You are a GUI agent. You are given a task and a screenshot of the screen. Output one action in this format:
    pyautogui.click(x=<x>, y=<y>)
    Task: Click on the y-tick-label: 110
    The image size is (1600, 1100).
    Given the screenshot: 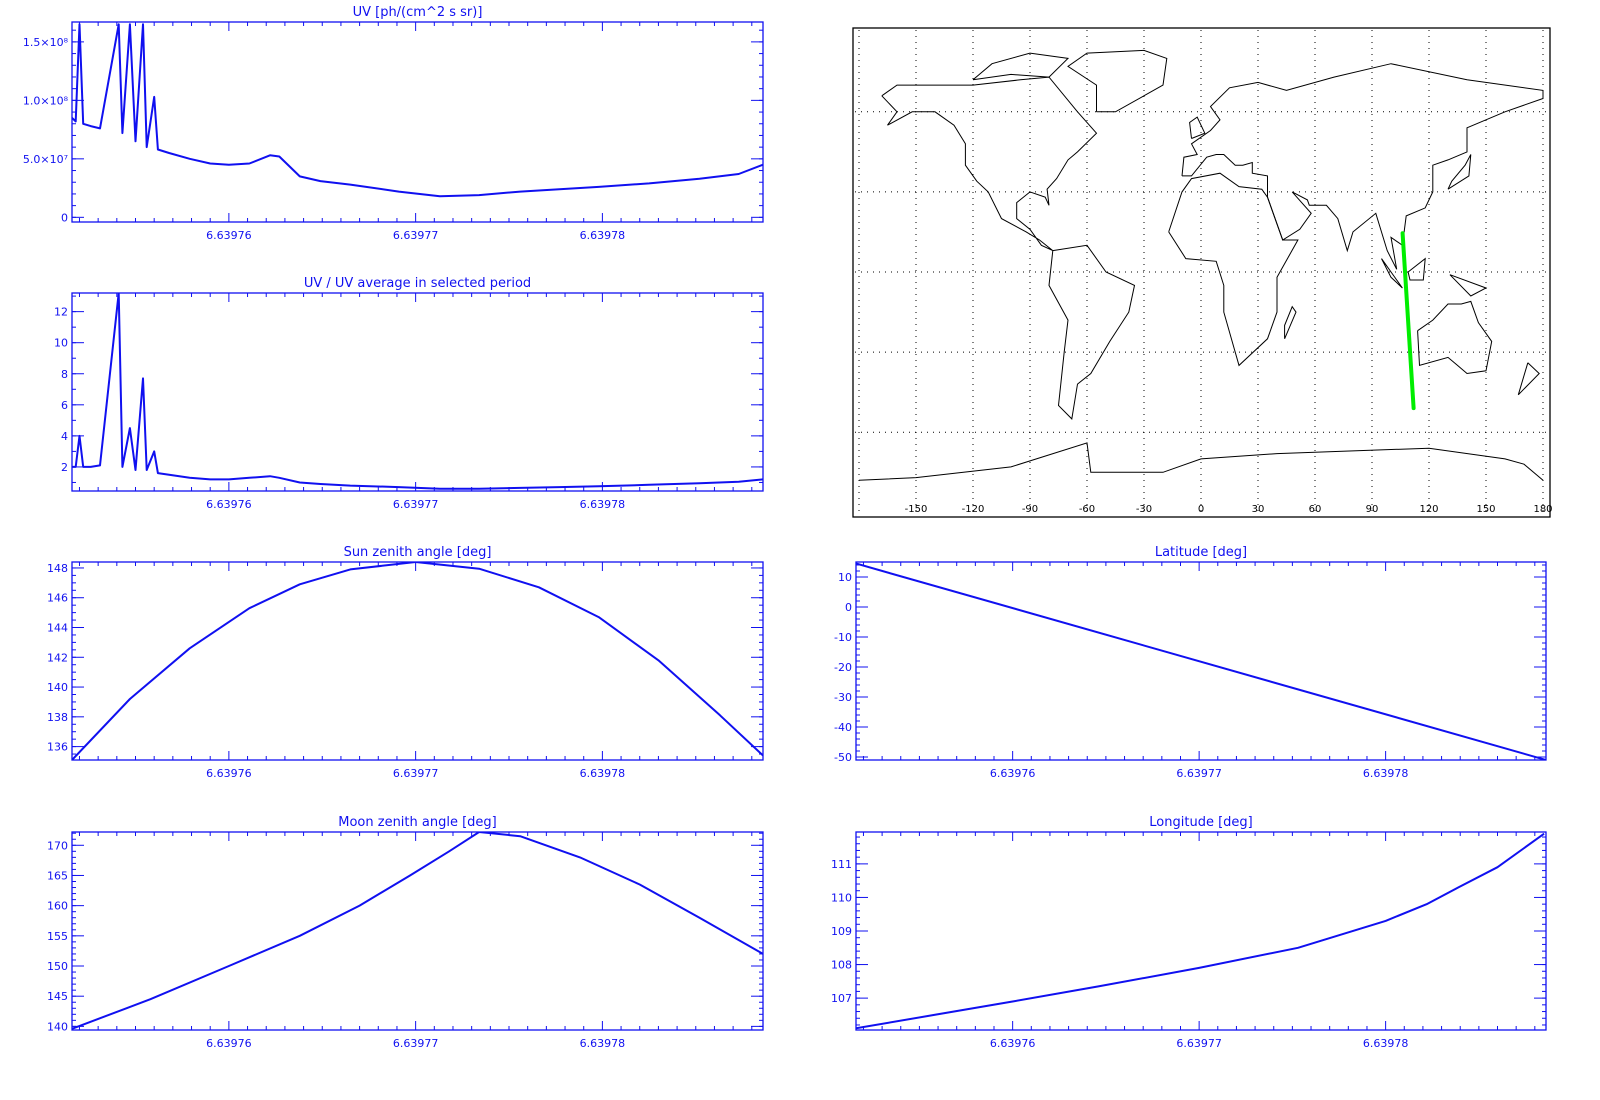 What is the action you would take?
    pyautogui.click(x=841, y=897)
    